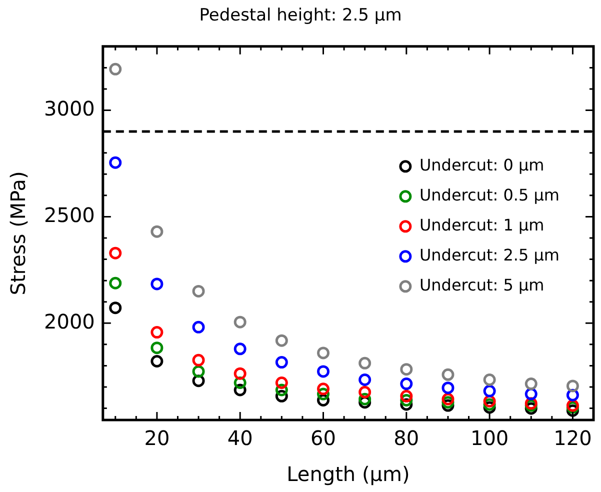 The width and height of the screenshot is (601, 492). Describe the element at coordinates (407, 438) in the screenshot. I see `x-tick-label: 80` at that location.